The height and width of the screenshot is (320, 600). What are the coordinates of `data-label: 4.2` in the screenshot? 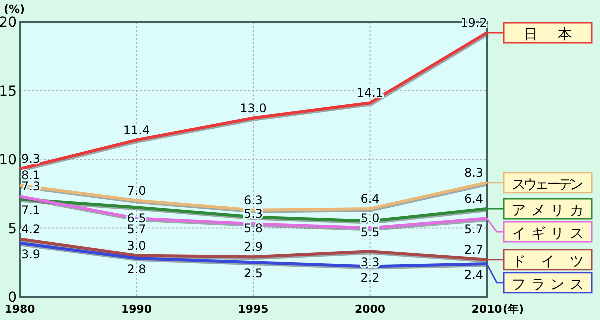 It's located at (31, 229).